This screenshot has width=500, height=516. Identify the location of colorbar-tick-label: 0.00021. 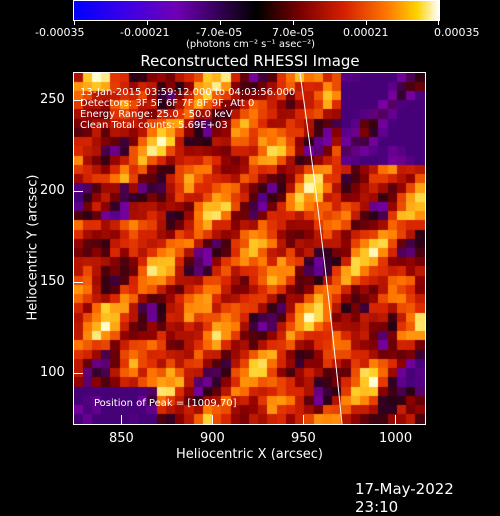
(366, 32).